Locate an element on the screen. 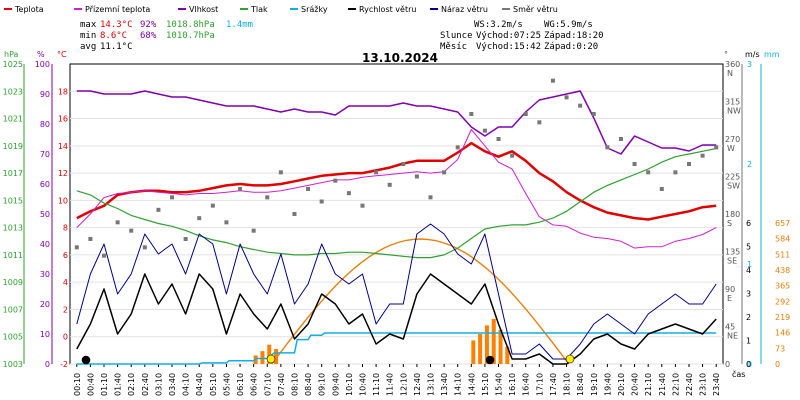 The width and height of the screenshot is (800, 400). sun-moon-marker is located at coordinates (271, 359).